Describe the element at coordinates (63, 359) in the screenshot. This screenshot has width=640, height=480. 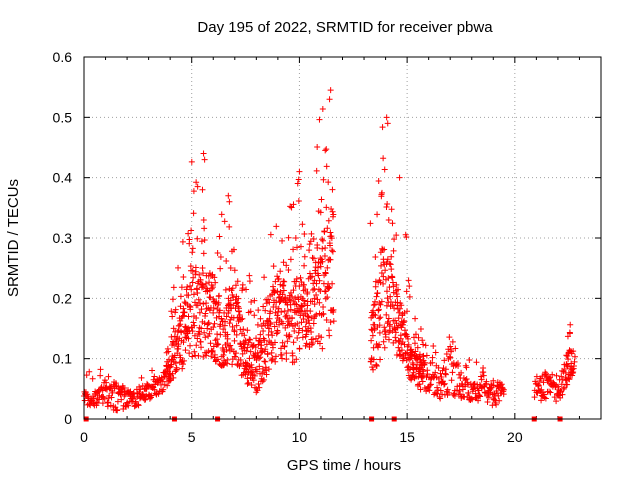
I see `y-tick-label: 0.1` at that location.